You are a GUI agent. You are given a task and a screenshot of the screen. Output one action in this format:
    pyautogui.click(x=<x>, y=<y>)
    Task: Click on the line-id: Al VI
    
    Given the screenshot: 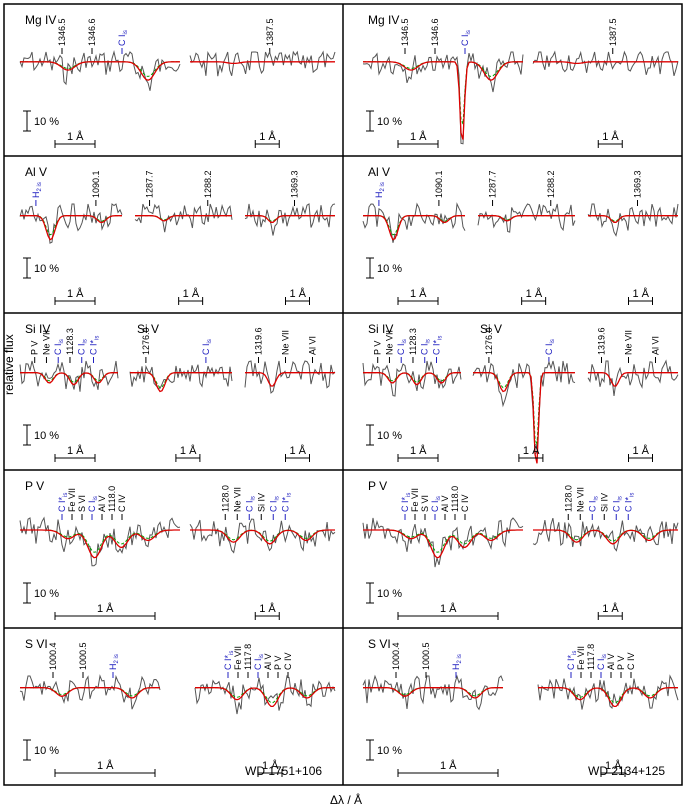 What is the action you would take?
    pyautogui.click(x=656, y=345)
    